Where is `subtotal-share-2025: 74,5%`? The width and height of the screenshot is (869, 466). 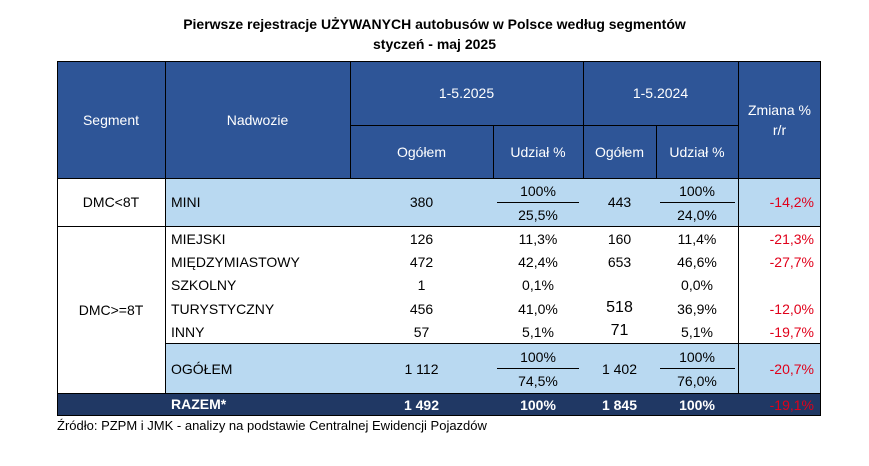
subtotal-share-2025: 74,5% is located at coordinates (538, 381).